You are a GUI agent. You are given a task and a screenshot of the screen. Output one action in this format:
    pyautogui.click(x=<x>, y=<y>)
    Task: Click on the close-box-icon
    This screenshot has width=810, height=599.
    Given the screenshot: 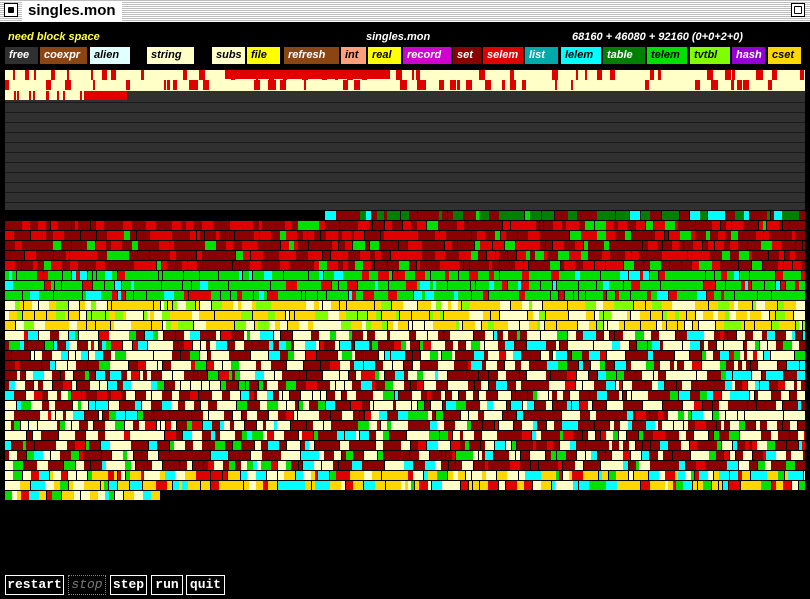 What is the action you would take?
    pyautogui.click(x=11, y=10)
    